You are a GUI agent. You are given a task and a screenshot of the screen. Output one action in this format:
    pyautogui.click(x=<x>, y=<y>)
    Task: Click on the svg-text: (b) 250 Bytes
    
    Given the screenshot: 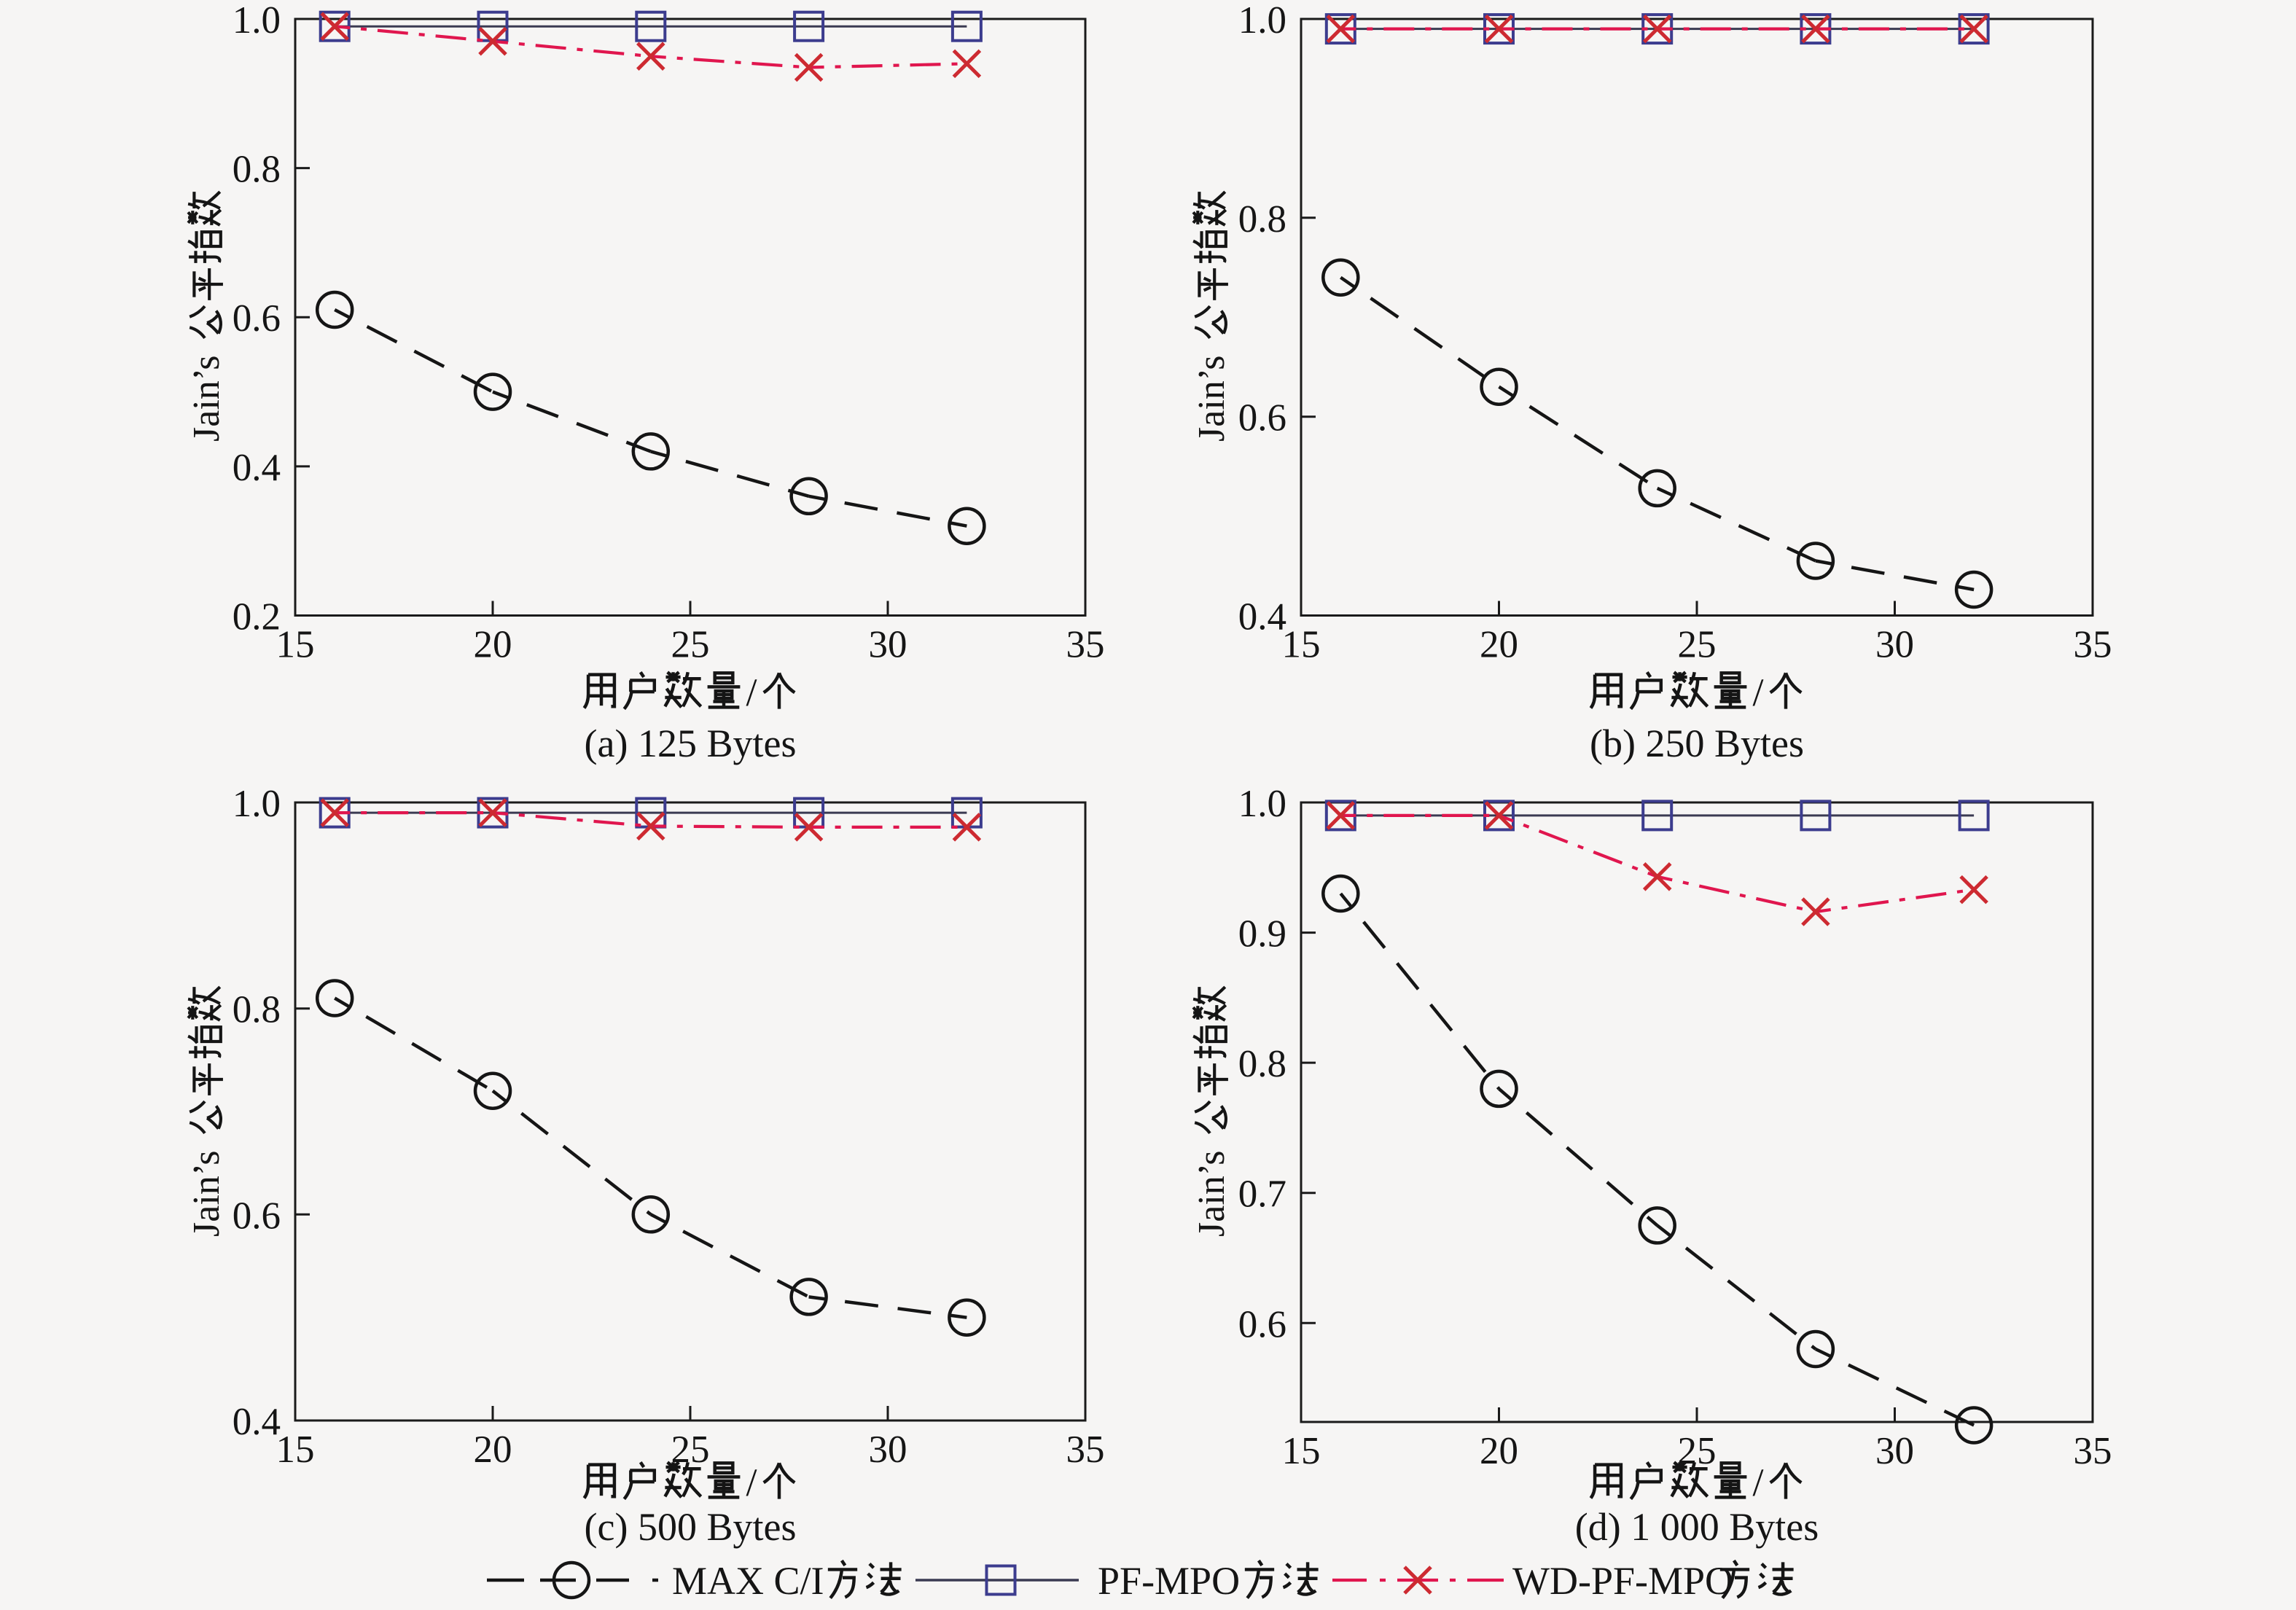 What is the action you would take?
    pyautogui.click(x=1697, y=743)
    